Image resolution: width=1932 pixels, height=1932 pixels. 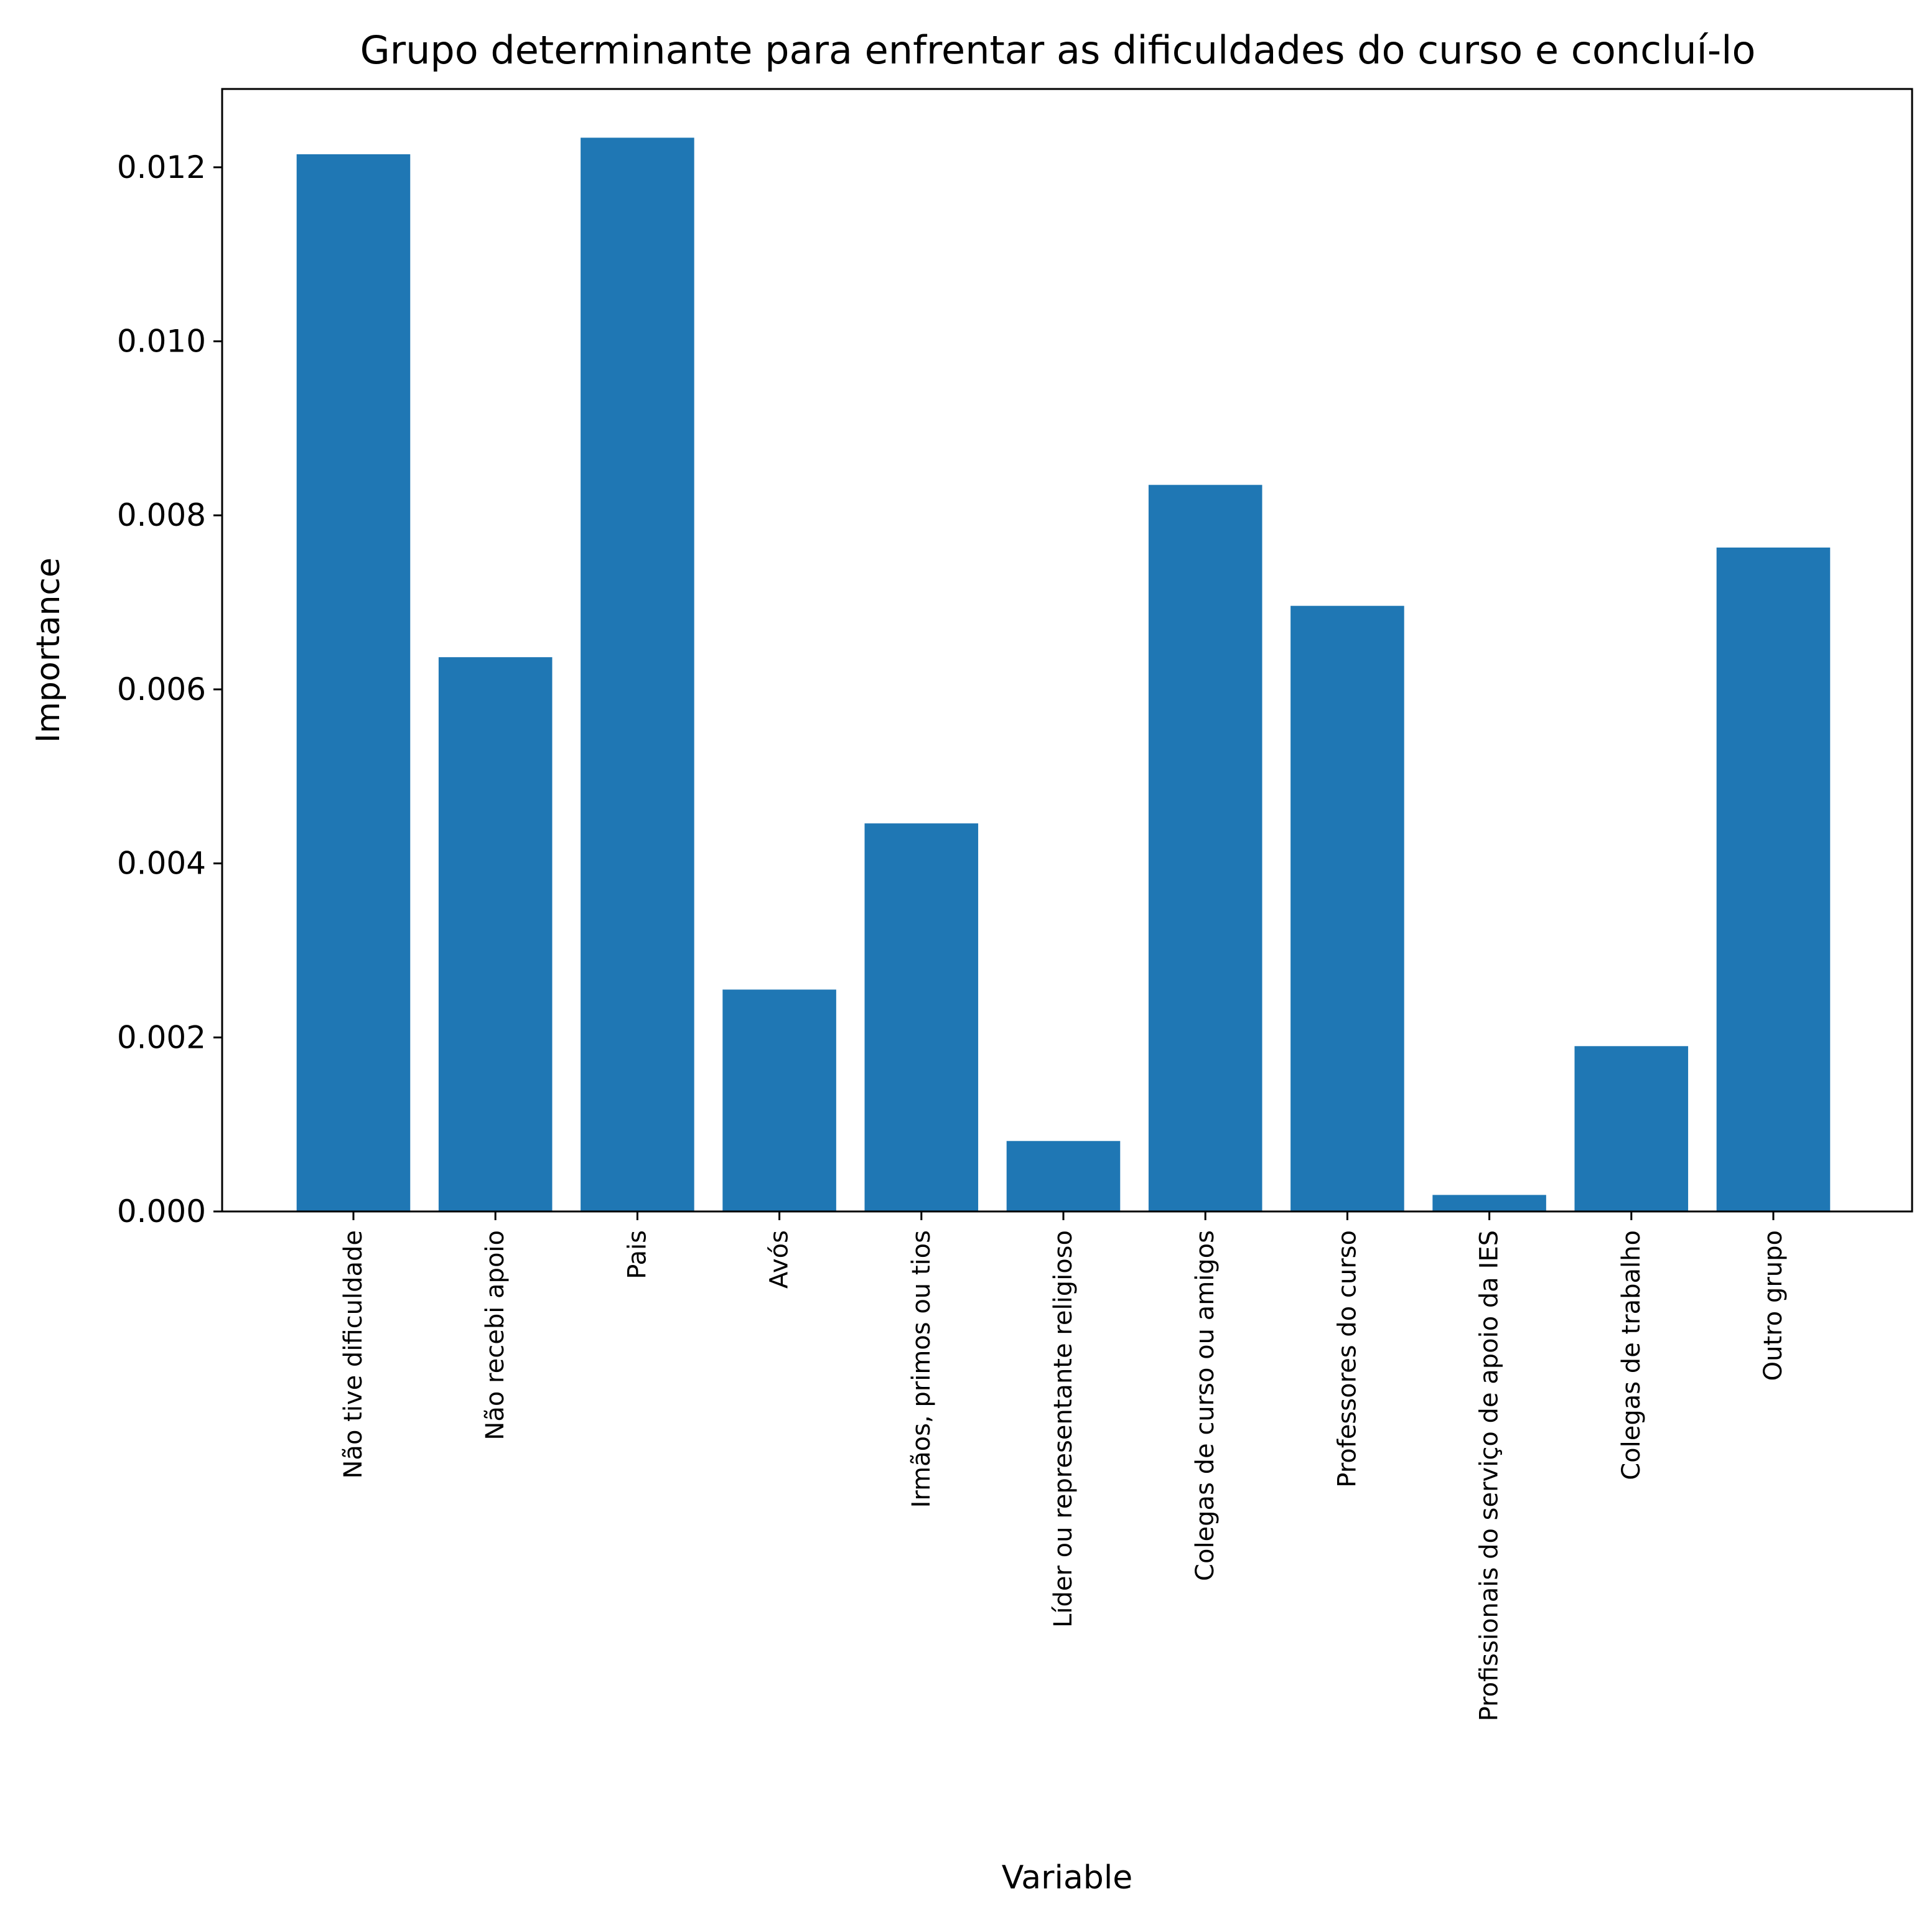 I want to click on x-tick-label-9: Colegas de trabalho, so click(x=1631, y=1355).